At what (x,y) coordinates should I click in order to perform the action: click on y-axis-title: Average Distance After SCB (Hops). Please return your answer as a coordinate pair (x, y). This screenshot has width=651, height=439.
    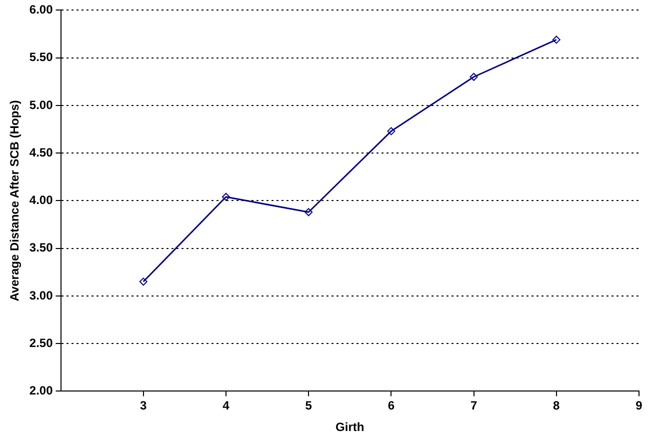
    Looking at the image, I should click on (15, 201).